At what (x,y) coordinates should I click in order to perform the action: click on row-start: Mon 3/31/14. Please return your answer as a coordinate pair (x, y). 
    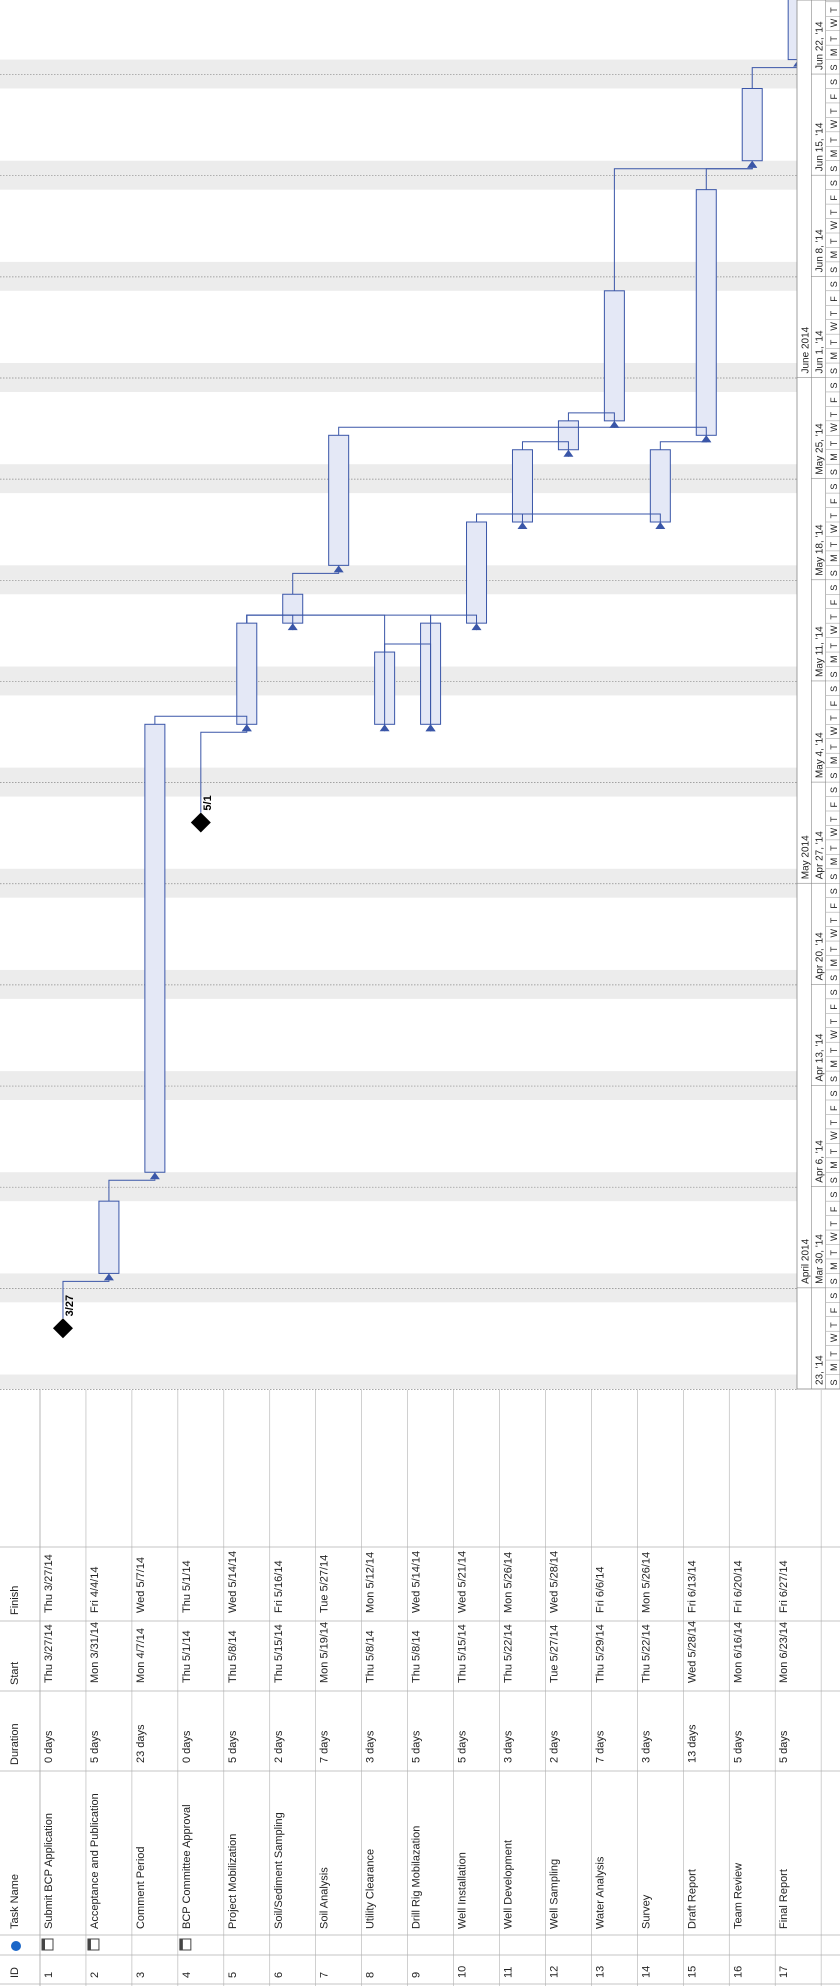
    Looking at the image, I should click on (95, 1652).